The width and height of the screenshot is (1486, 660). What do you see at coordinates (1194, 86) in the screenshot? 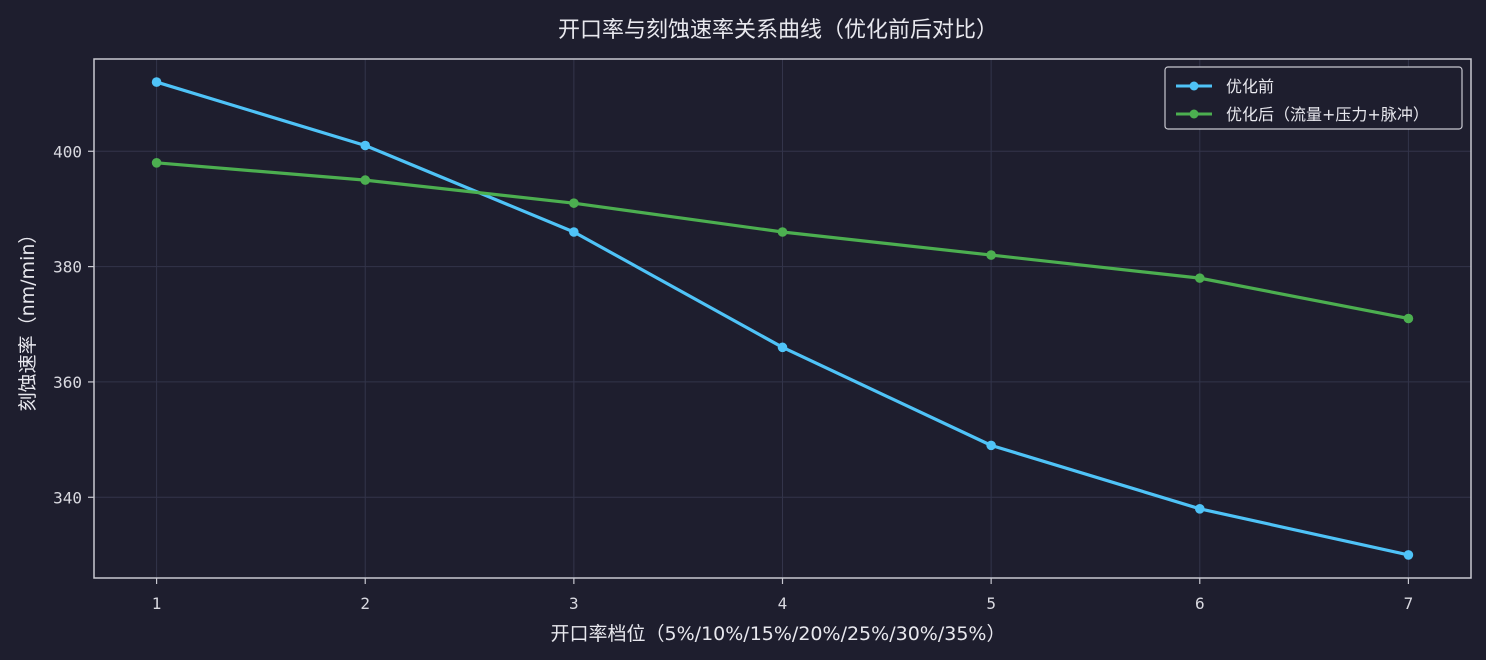
I see `legend-marker-before` at bounding box center [1194, 86].